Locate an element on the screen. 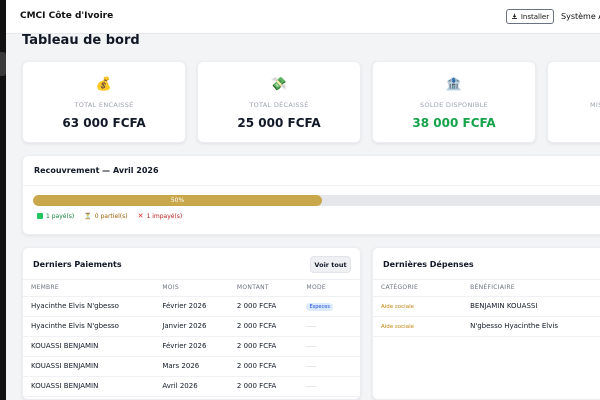 The width and height of the screenshot is (600, 400). col-header-mois: MOIS is located at coordinates (191, 288).